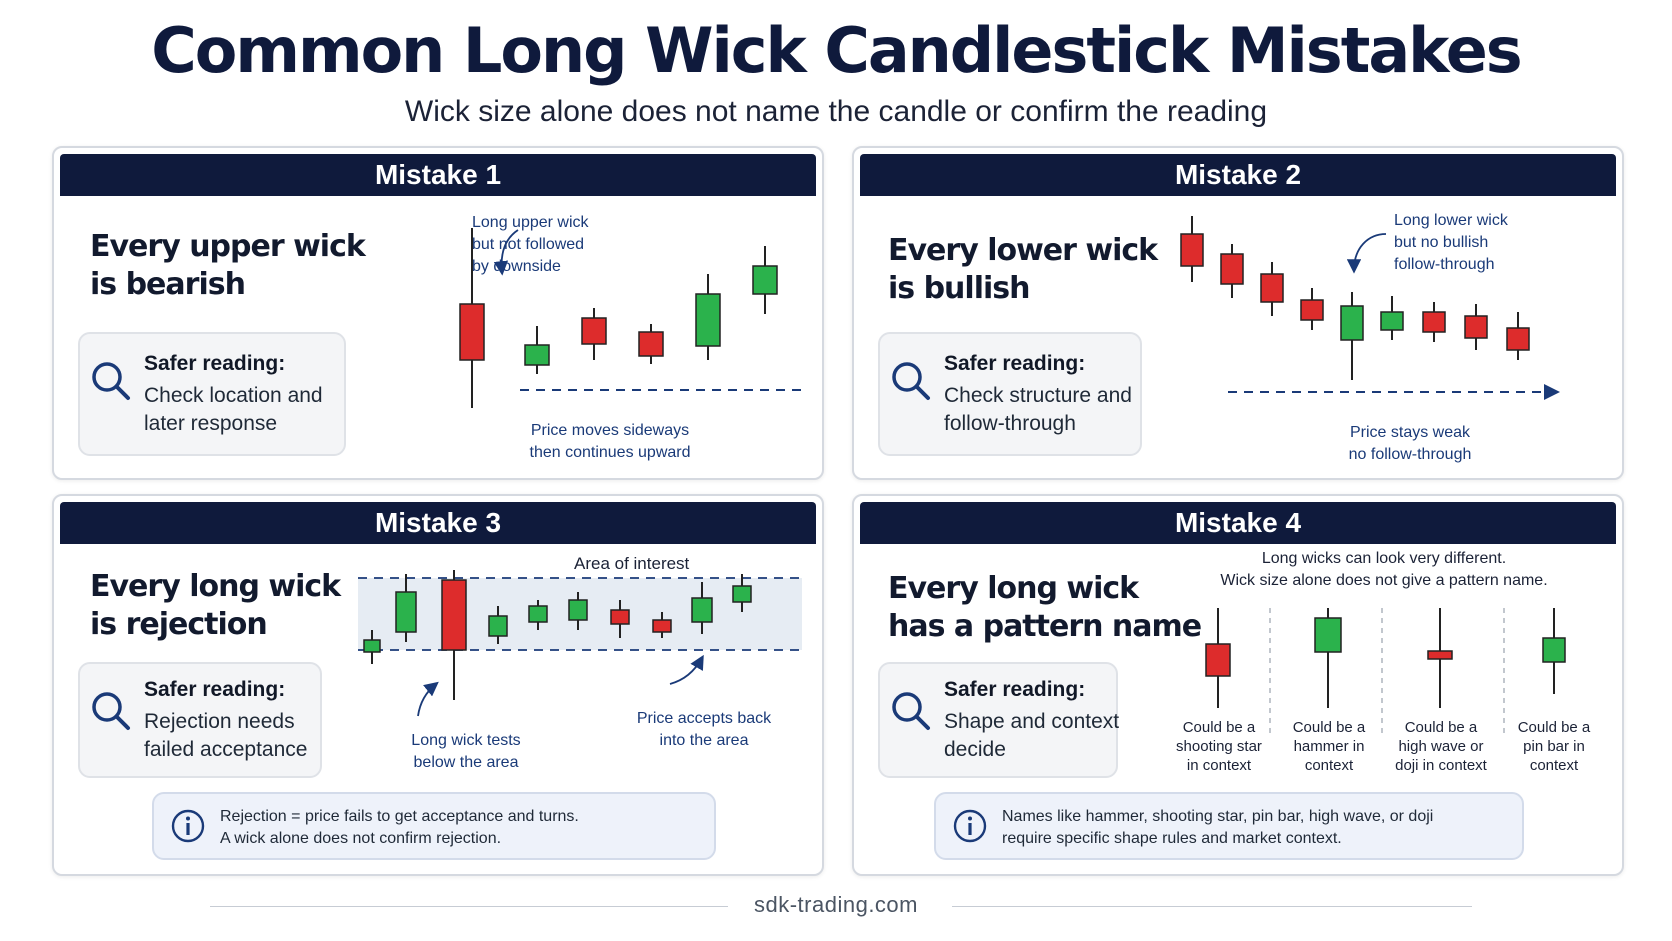 This screenshot has height=941, width=1672. What do you see at coordinates (215, 605) in the screenshot?
I see `mistake-3-claim: Every long wick is rejection` at bounding box center [215, 605].